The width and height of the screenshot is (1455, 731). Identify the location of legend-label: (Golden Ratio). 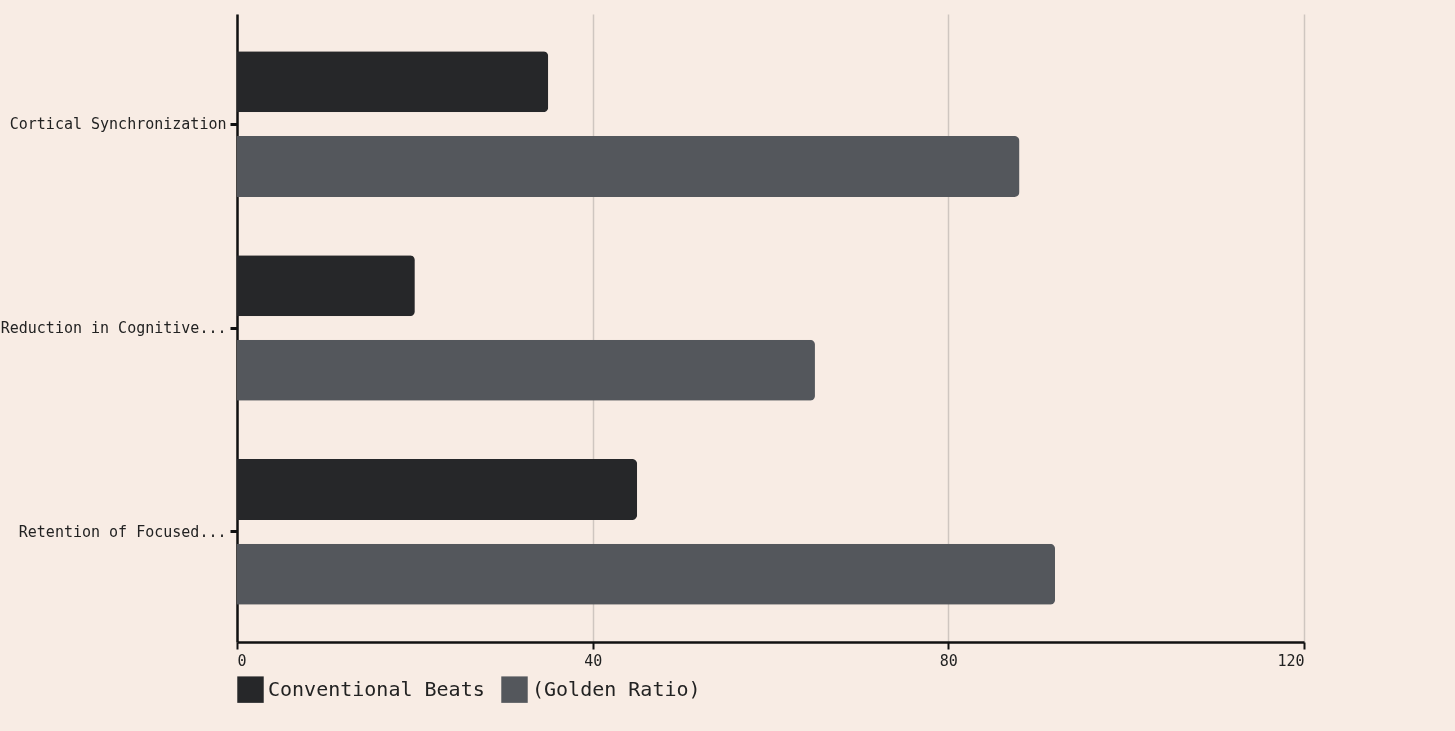
(616, 688).